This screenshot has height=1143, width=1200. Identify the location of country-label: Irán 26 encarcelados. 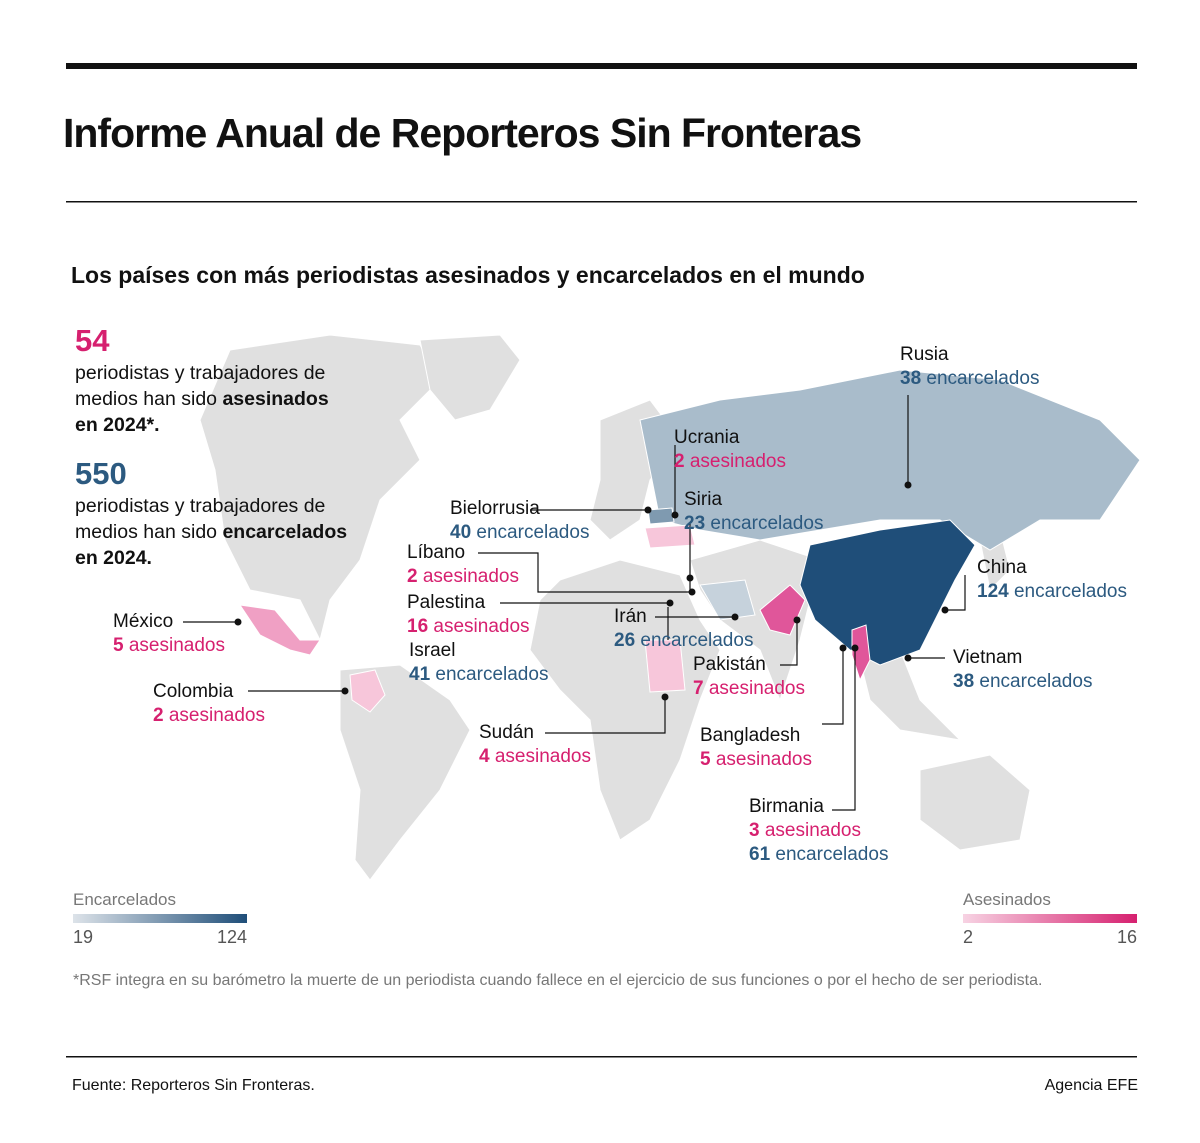
(683, 629).